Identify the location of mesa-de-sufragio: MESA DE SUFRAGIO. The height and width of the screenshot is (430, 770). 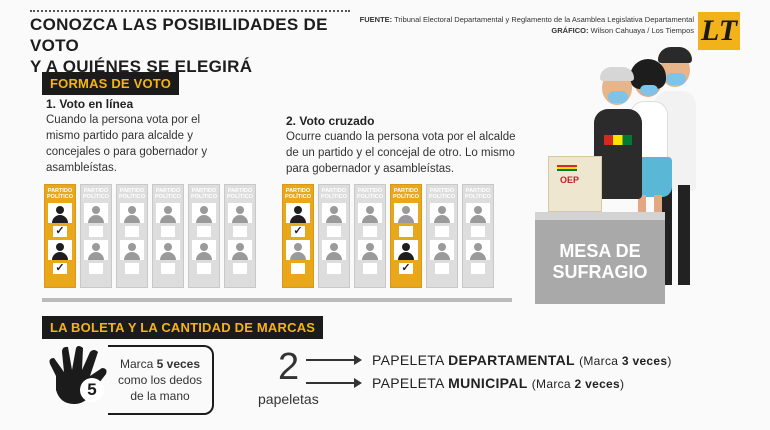
(600, 258).